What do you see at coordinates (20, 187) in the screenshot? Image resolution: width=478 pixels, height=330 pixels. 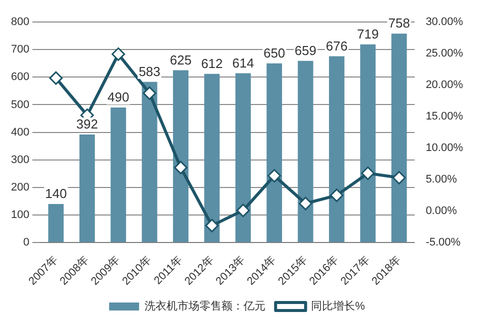 I see `y-tick-label: 200` at bounding box center [20, 187].